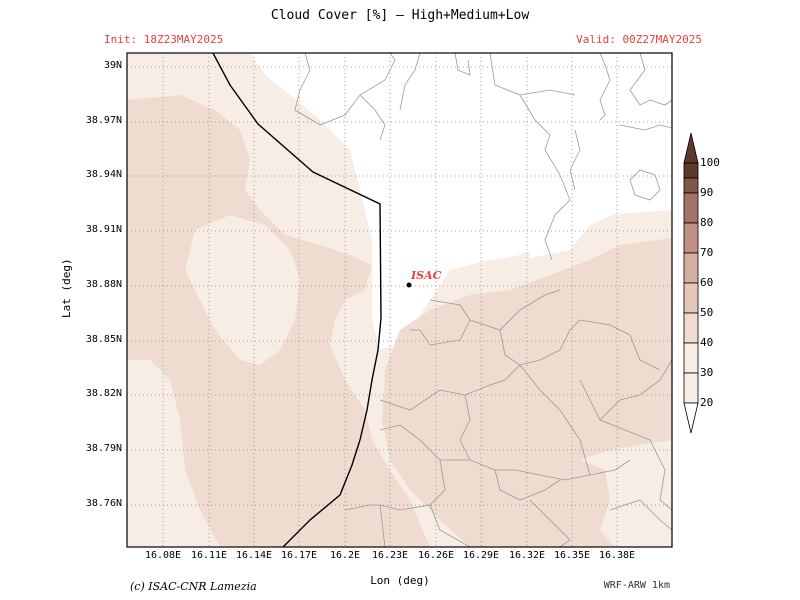  What do you see at coordinates (527, 555) in the screenshot?
I see `lon-tick-label: 16.32E` at bounding box center [527, 555].